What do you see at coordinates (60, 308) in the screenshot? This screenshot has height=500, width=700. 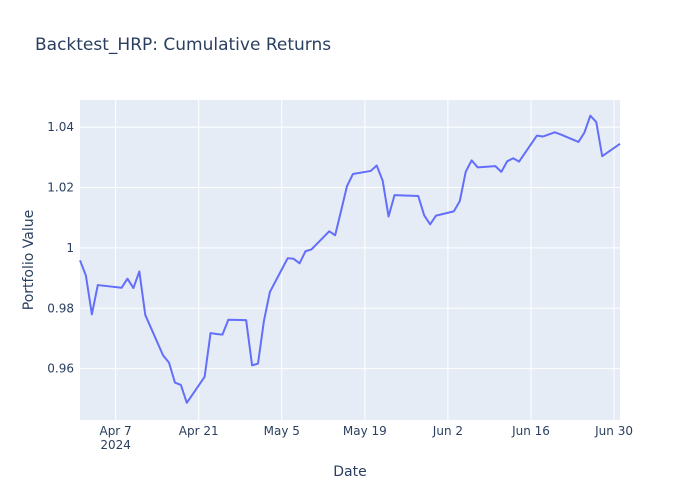 I see `y-tick-label: 0.98` at bounding box center [60, 308].